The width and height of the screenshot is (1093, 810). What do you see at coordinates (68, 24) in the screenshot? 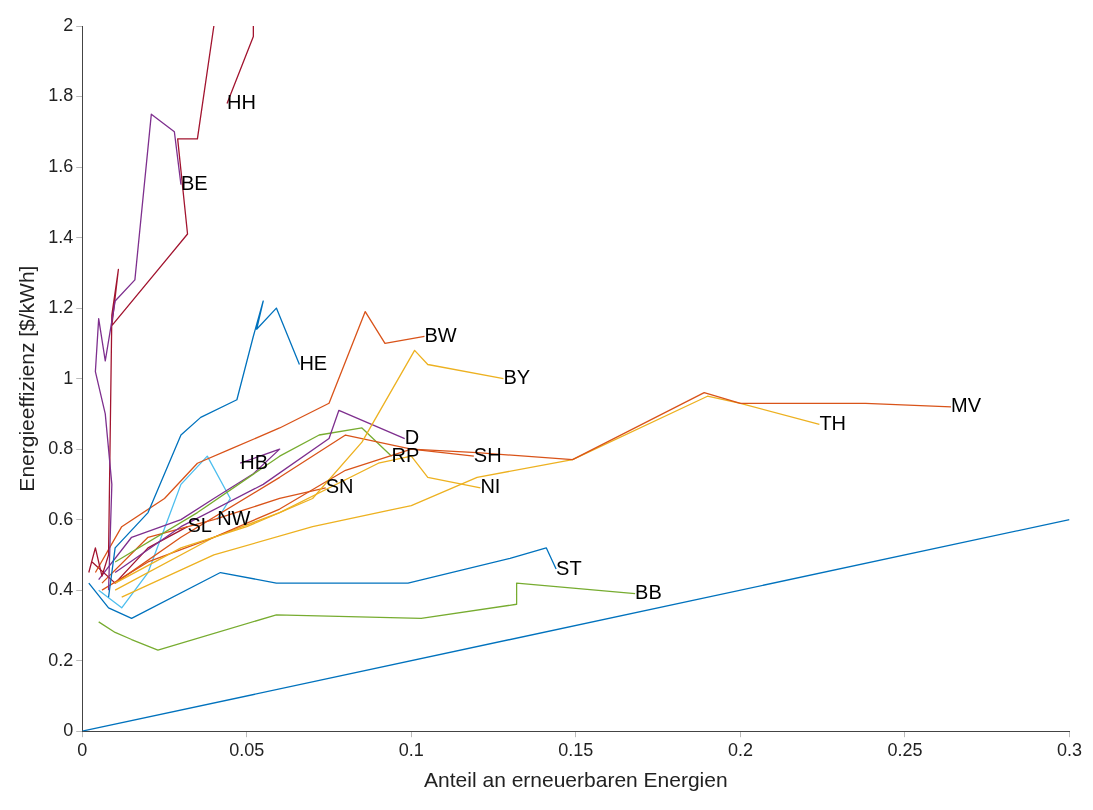
I see `y-tick-label: 2` at bounding box center [68, 24].